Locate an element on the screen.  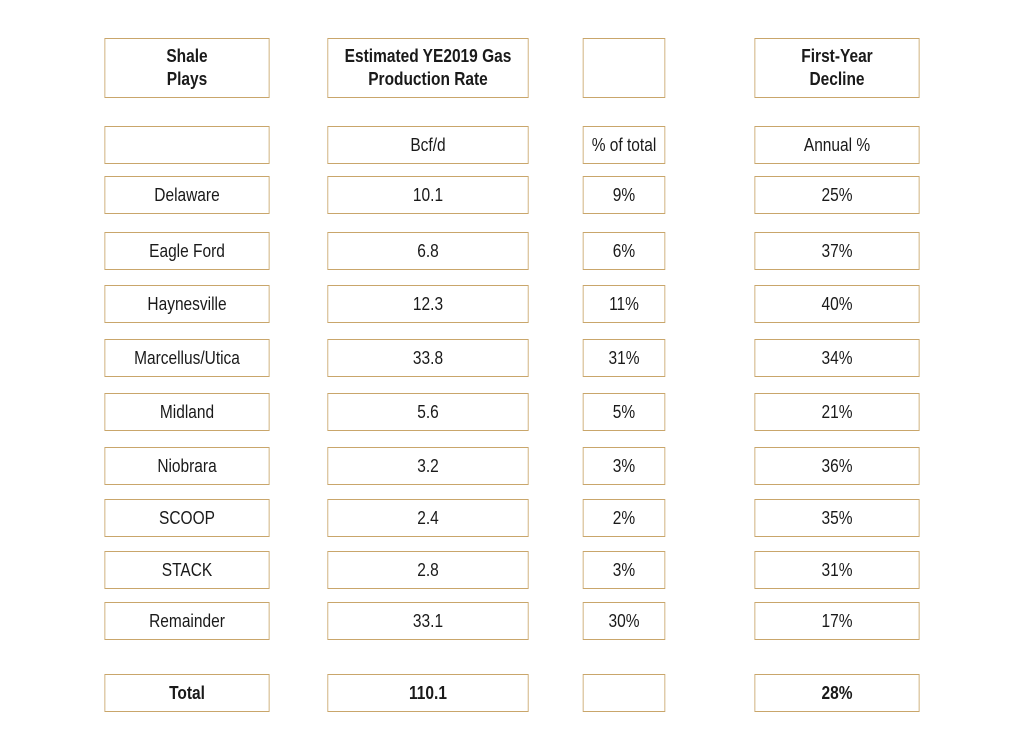
data-cell-play: Haynesville is located at coordinates (187, 304).